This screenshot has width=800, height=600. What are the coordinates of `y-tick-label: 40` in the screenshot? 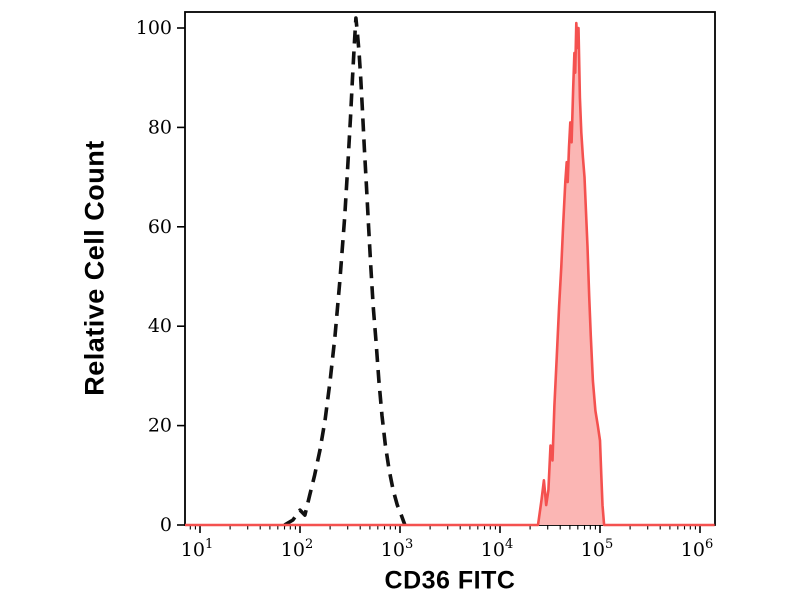 It's located at (160, 326).